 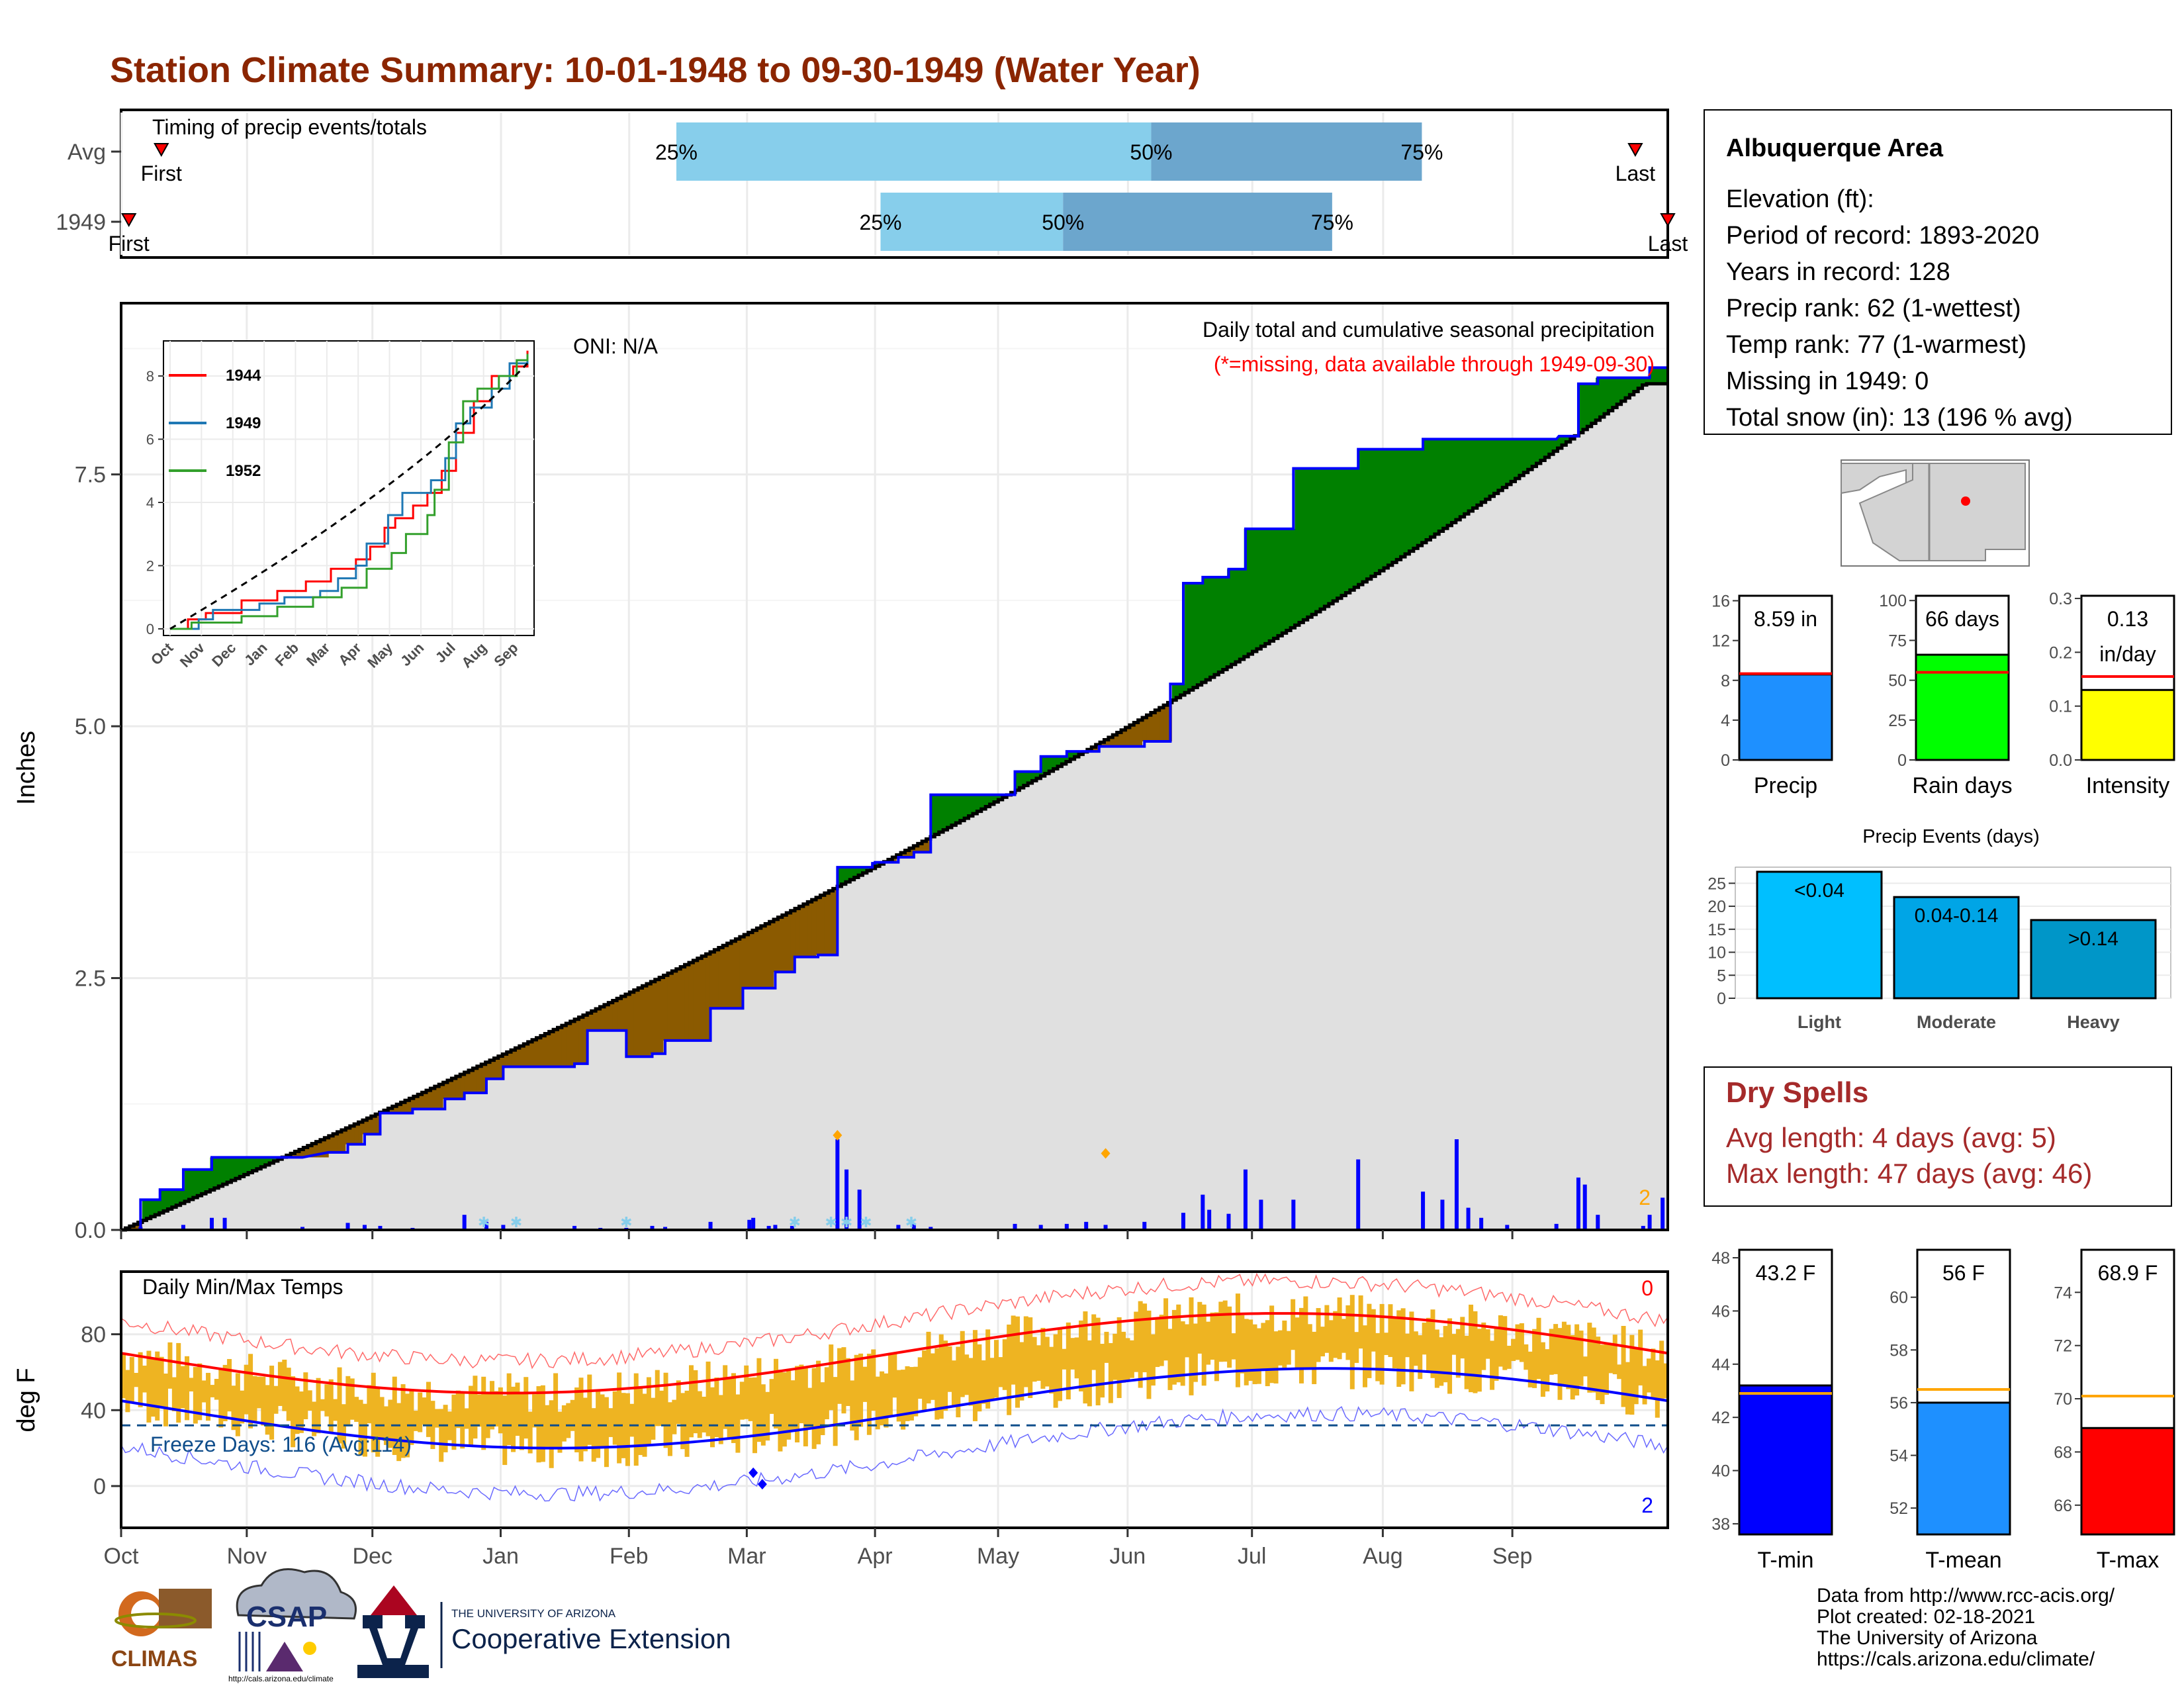 I want to click on x-month-label: Jun, so click(x=1127, y=1556).